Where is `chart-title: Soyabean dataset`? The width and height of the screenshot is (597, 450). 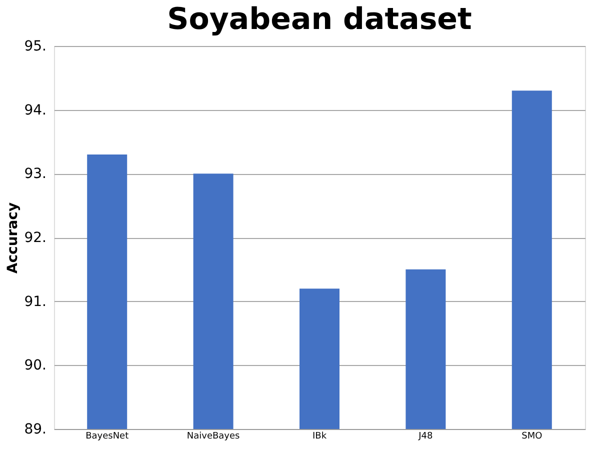
chart-title: Soyabean dataset is located at coordinates (319, 19).